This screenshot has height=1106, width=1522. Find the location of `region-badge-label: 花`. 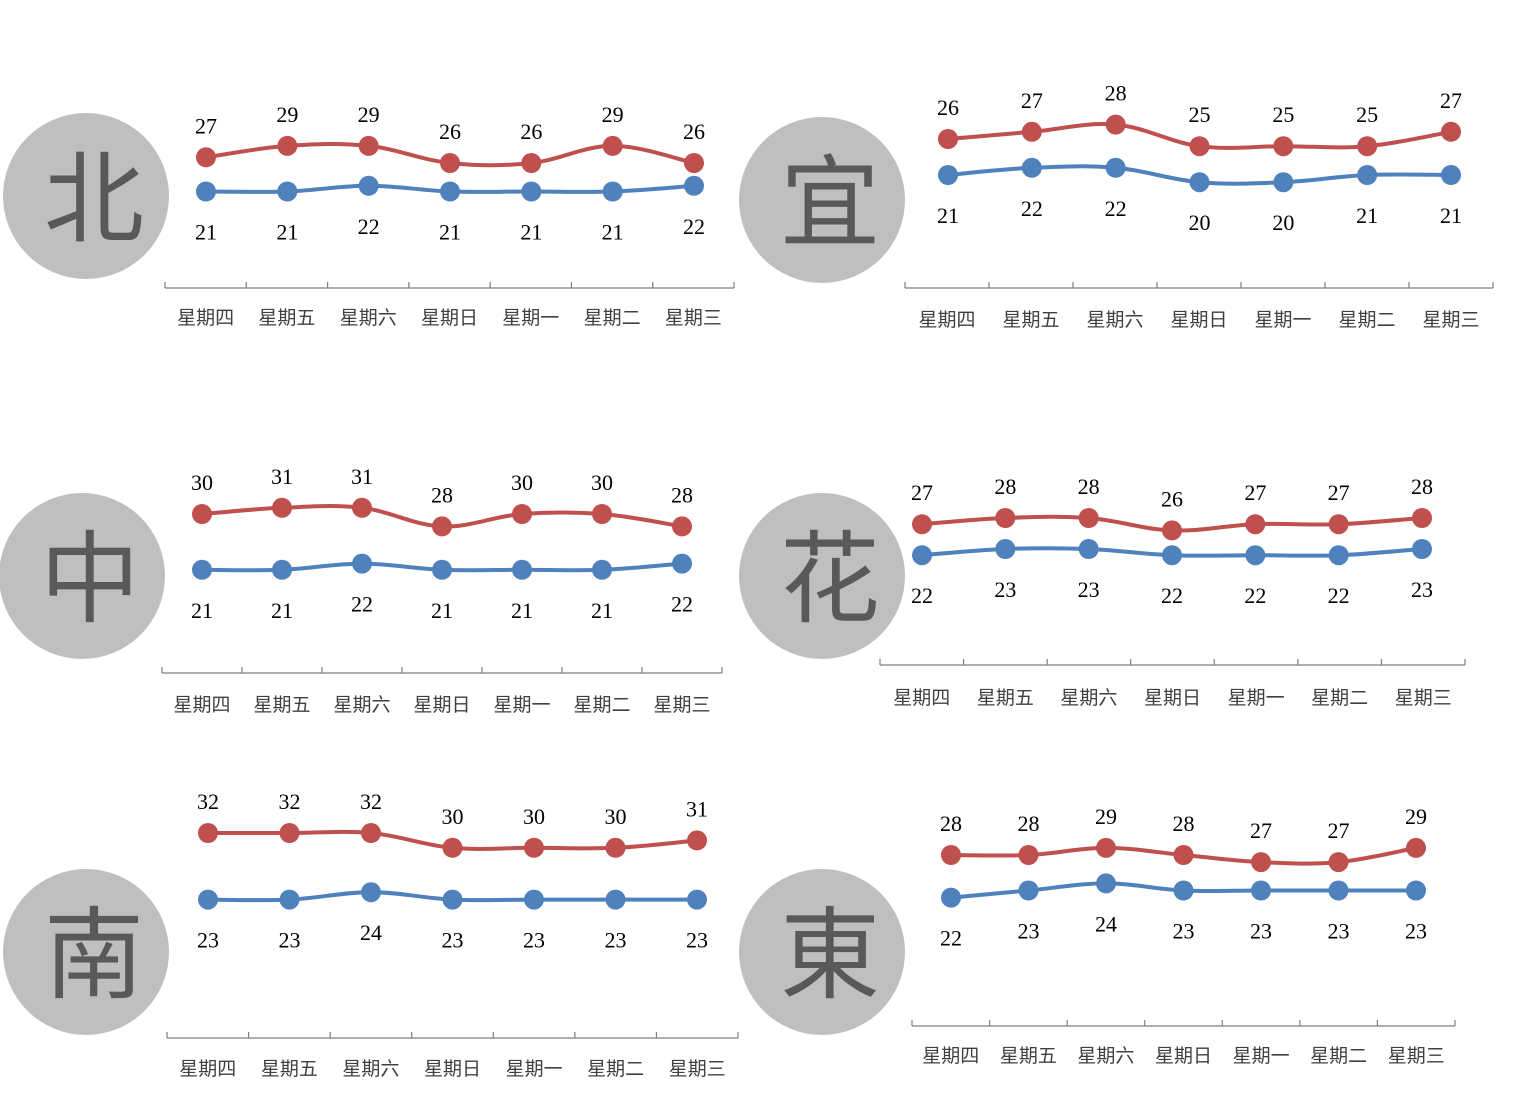

region-badge-label: 花 is located at coordinates (830, 579).